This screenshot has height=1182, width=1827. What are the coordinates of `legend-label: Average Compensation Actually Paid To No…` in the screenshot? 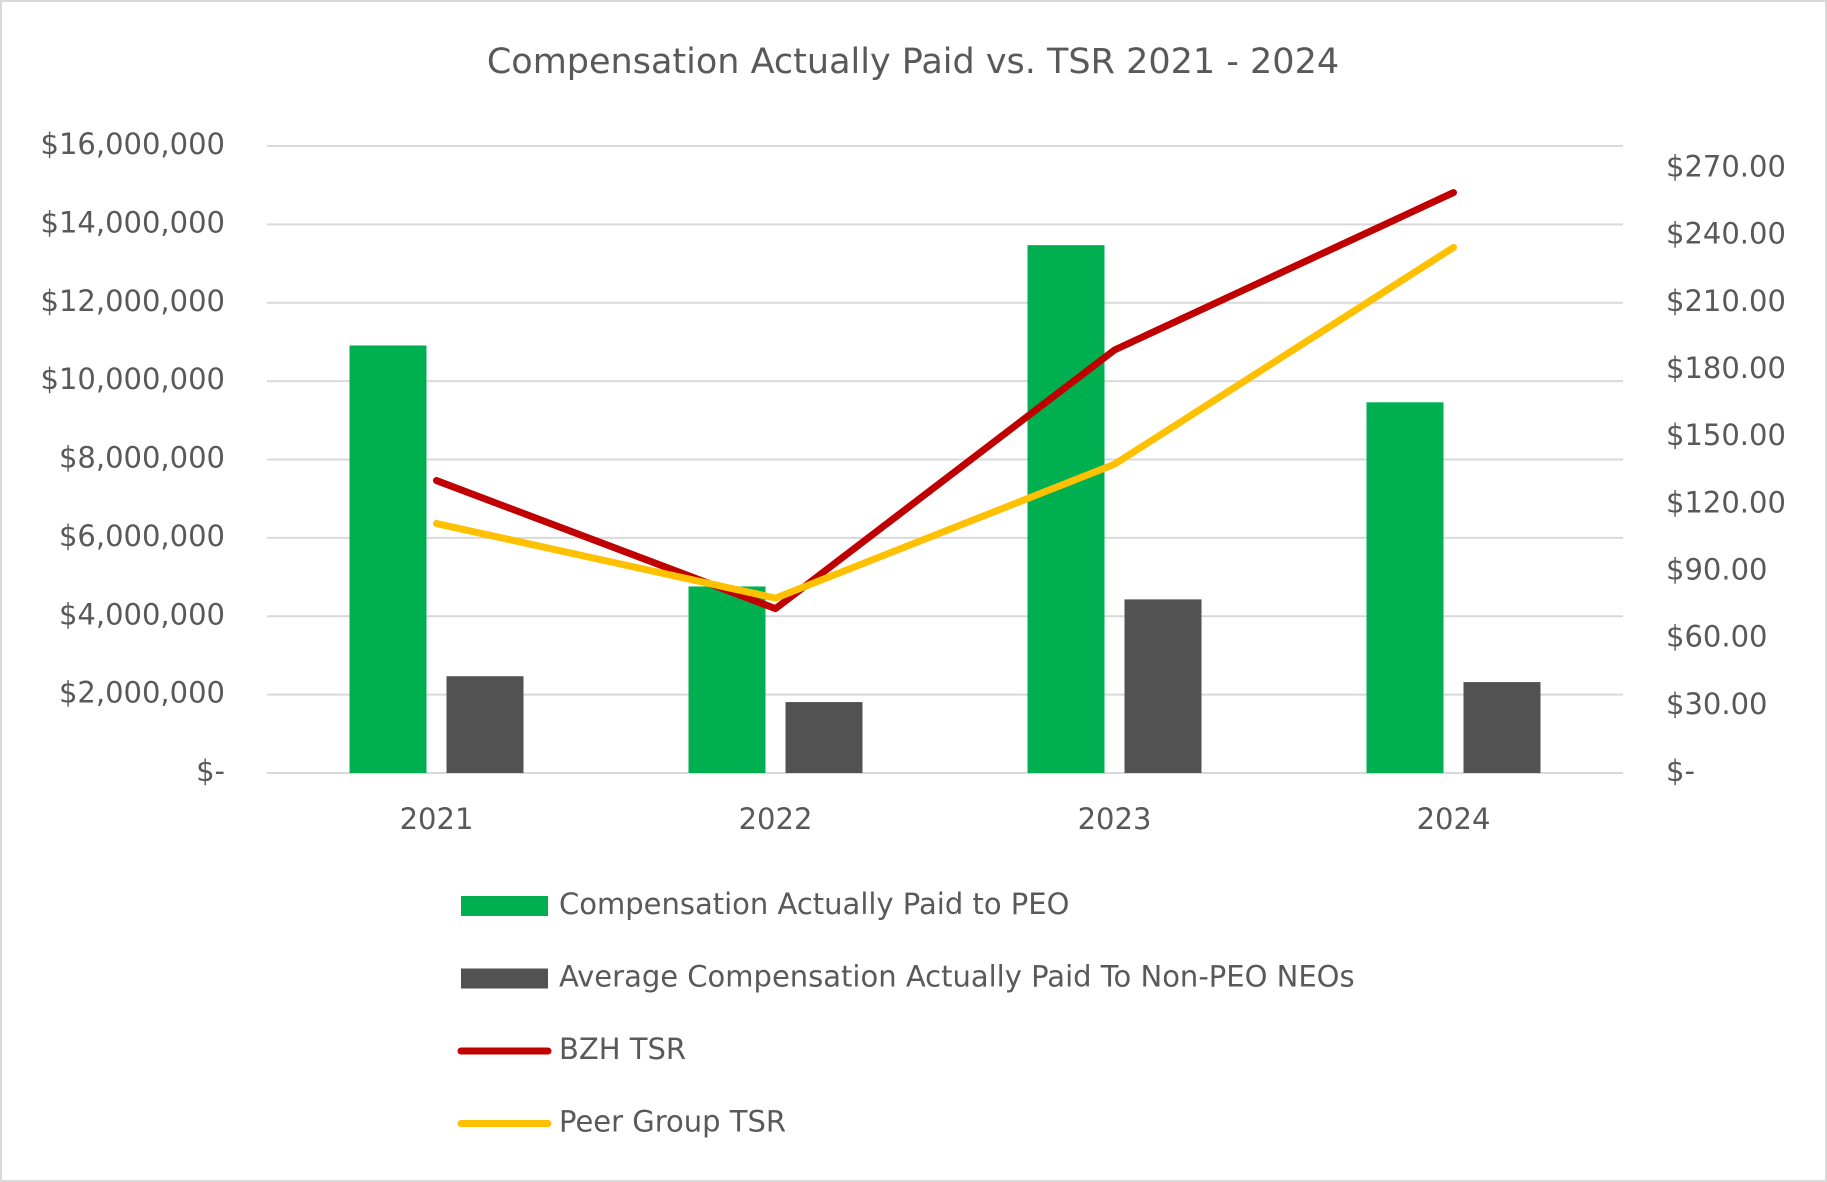 It's located at (957, 977).